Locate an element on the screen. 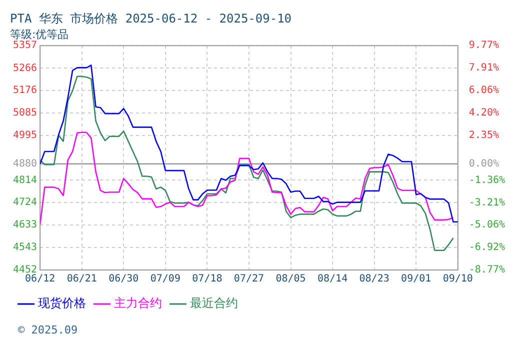 The width and height of the screenshot is (520, 350). x-tick-label: 06/30 is located at coordinates (123, 279).